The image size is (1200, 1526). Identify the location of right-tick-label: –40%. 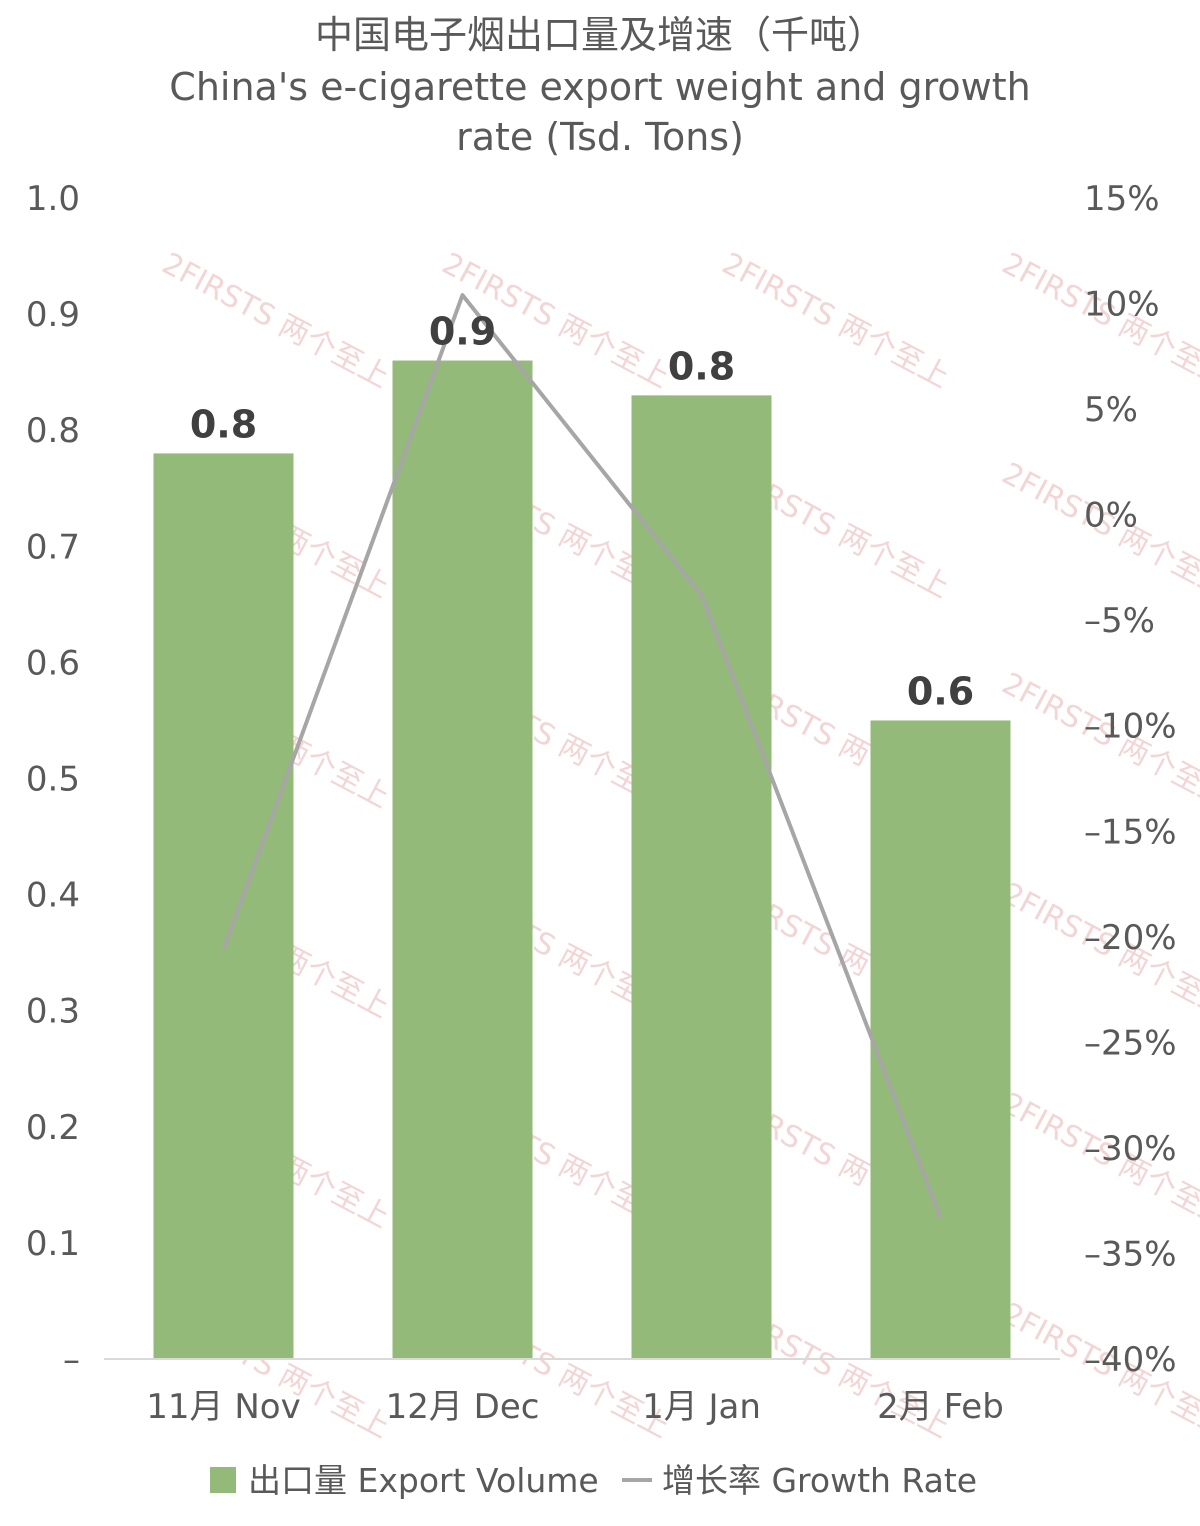
(1130, 1360).